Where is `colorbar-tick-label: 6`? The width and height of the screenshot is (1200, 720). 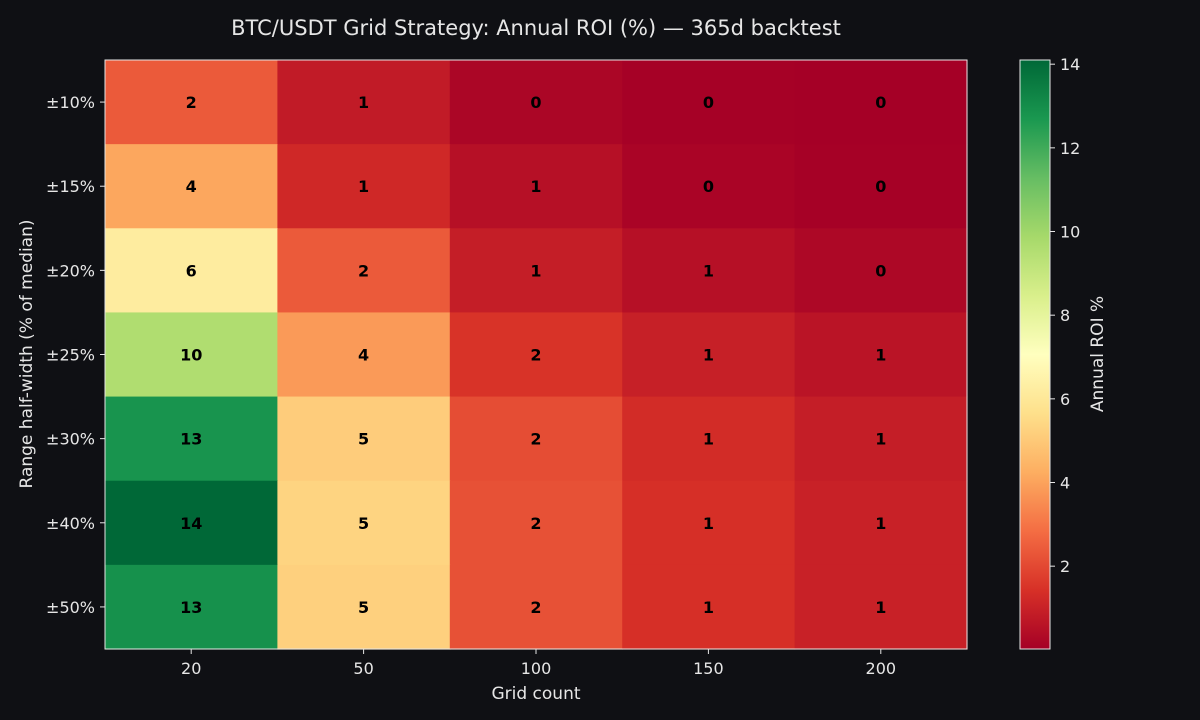
colorbar-tick-label: 6 is located at coordinates (1065, 399).